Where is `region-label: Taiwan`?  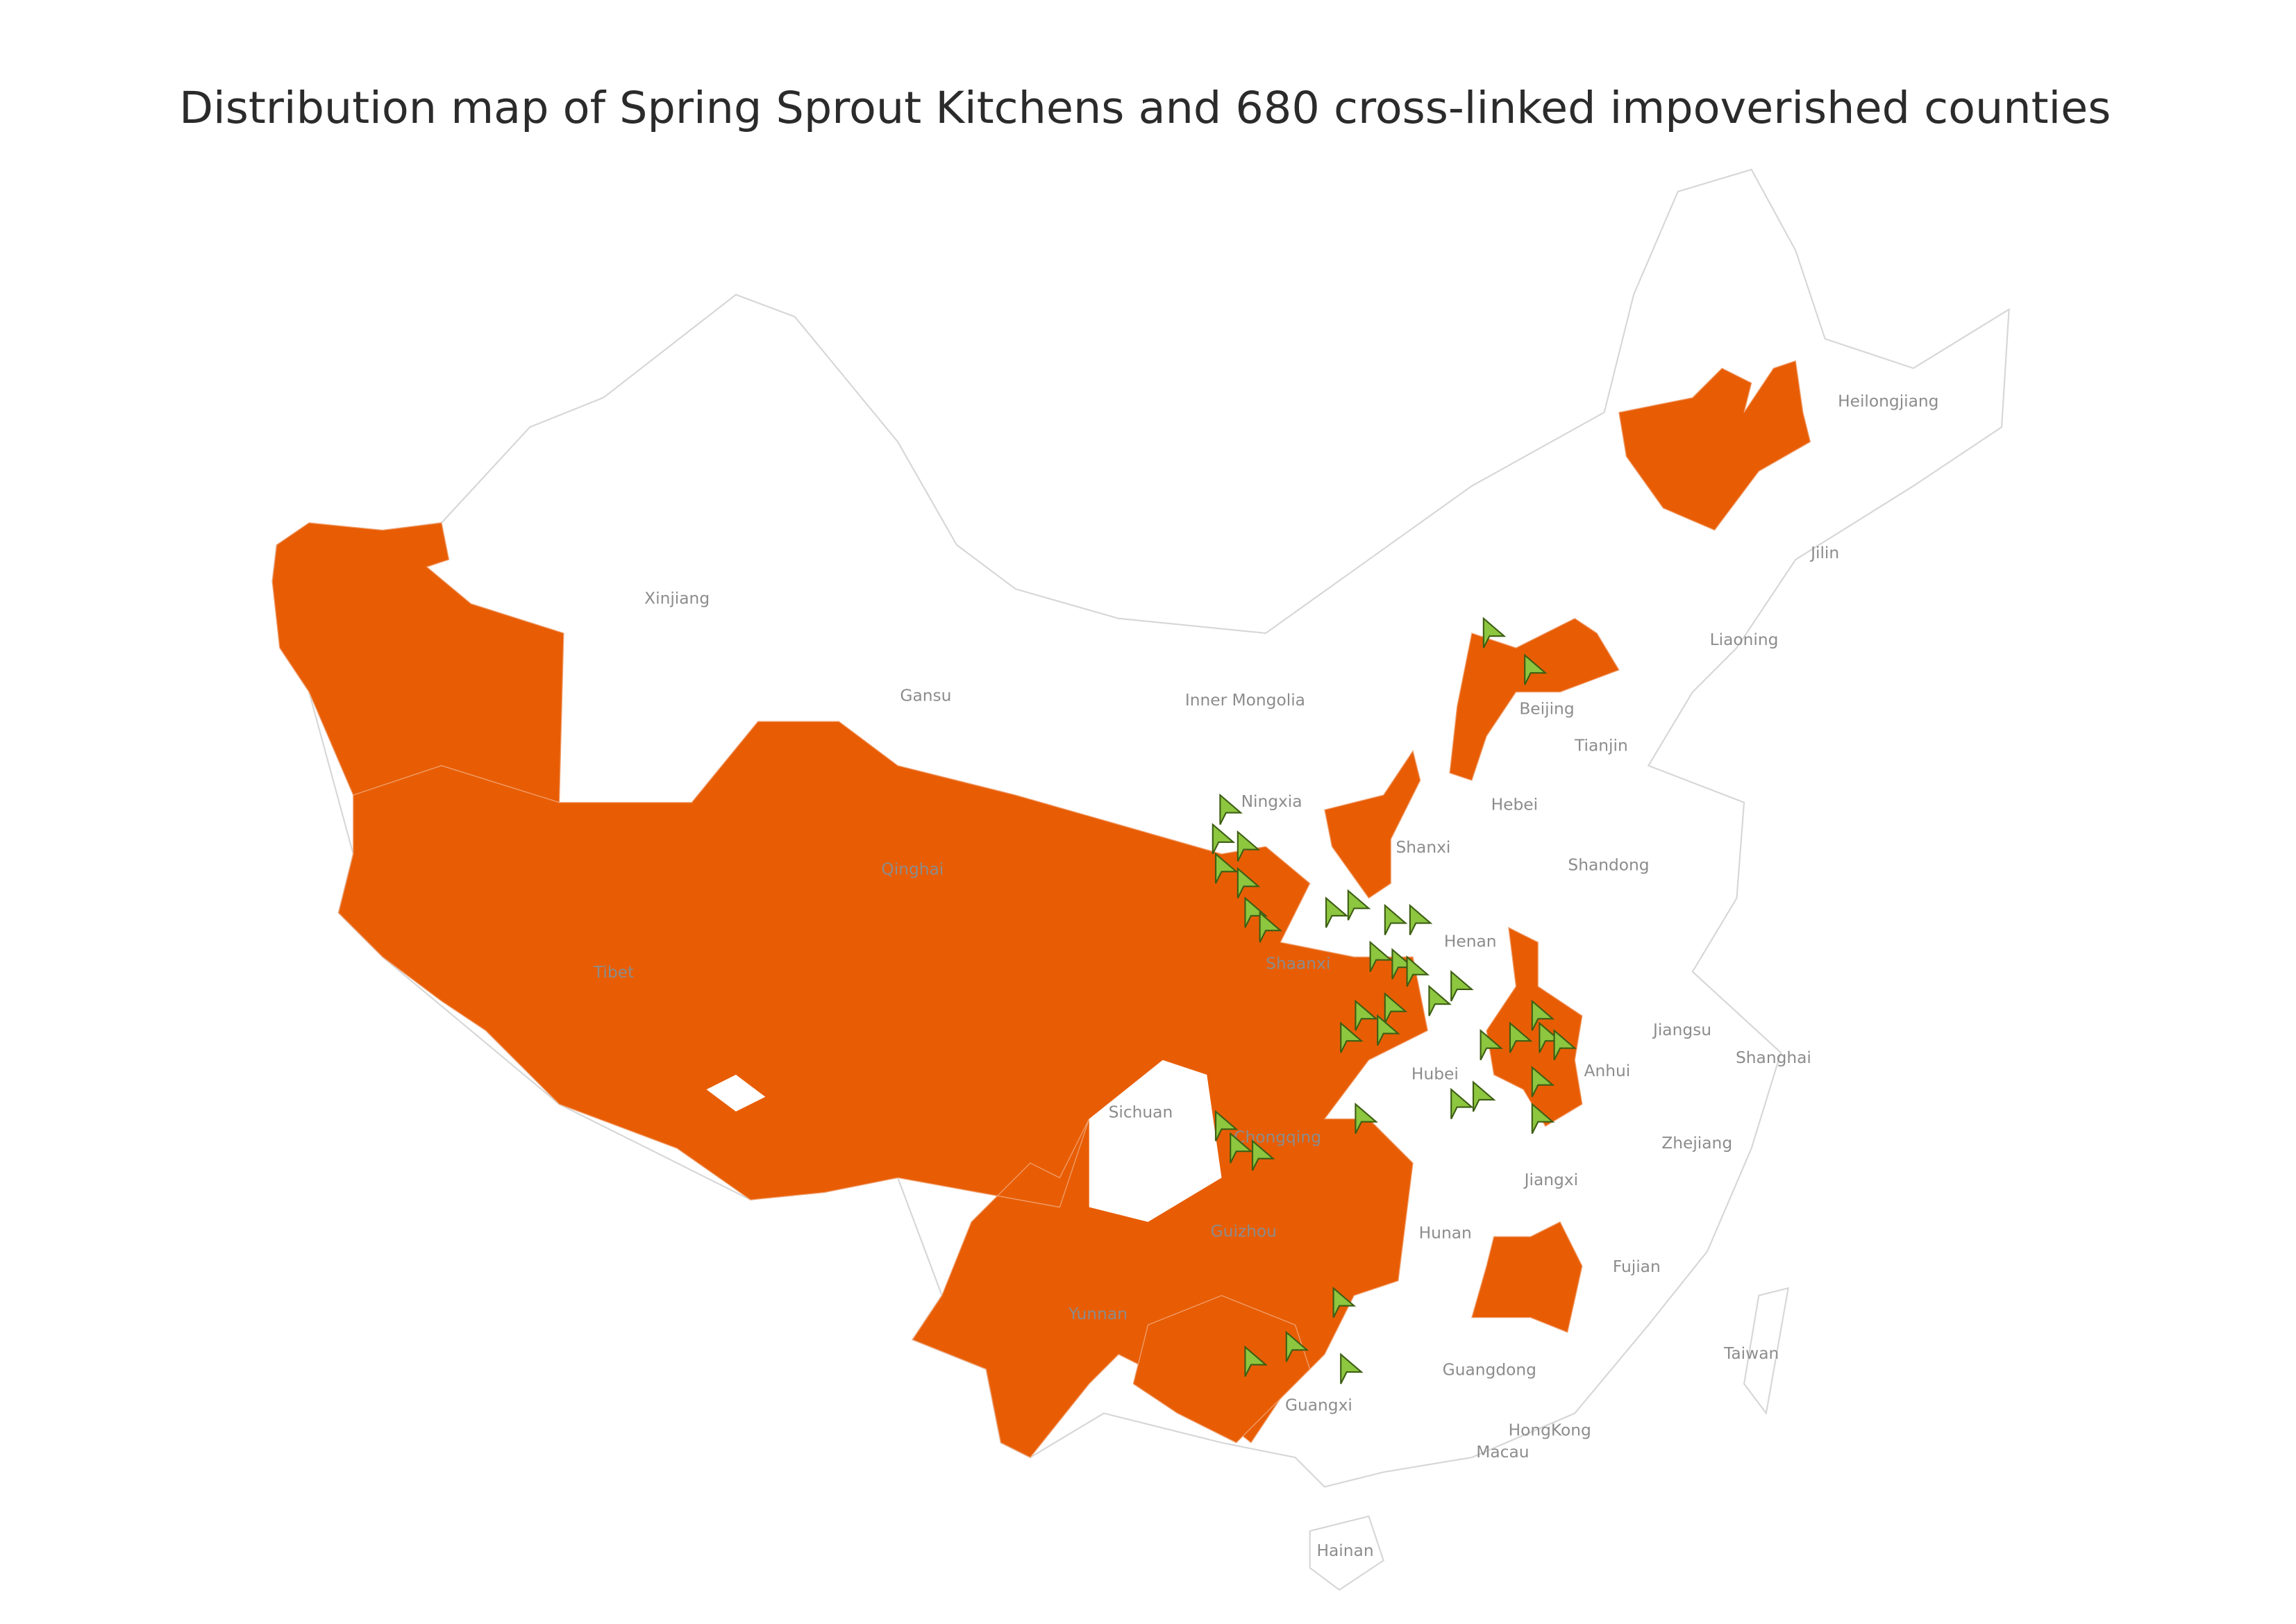
region-label: Taiwan is located at coordinates (1751, 1353).